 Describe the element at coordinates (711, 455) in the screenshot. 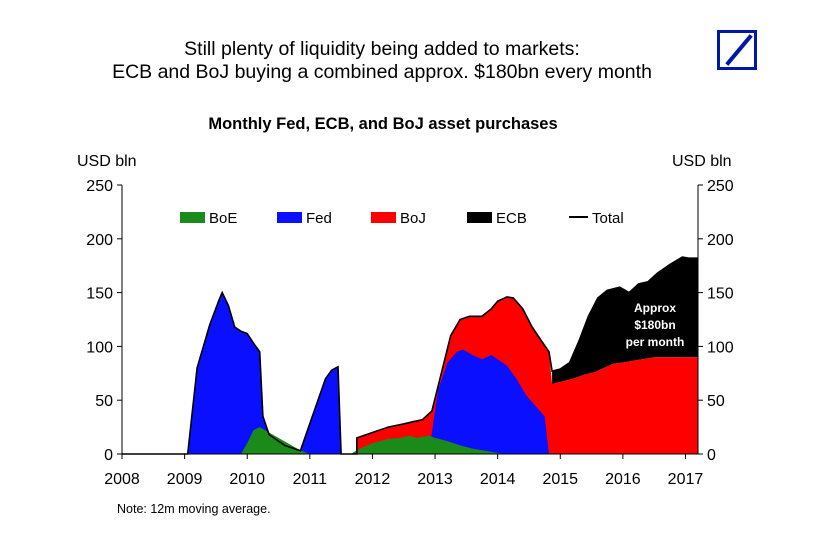

I see `y-tick-label-right: 0` at that location.